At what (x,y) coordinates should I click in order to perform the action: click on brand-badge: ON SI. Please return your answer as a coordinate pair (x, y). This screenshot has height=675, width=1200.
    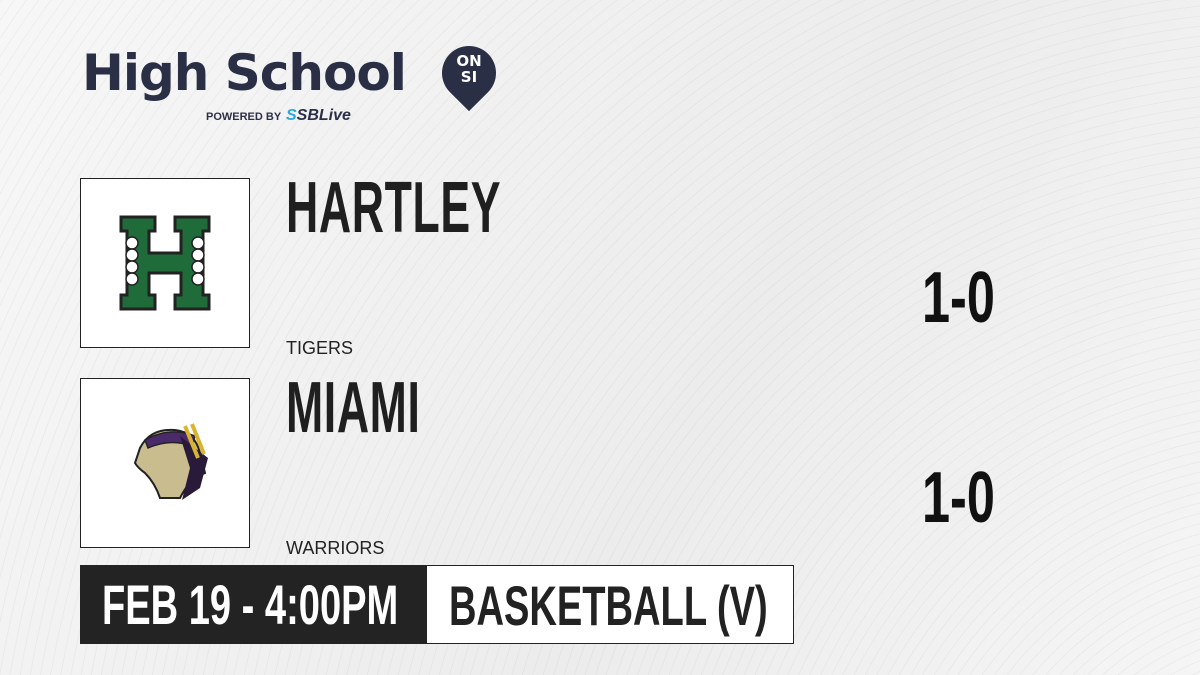
    Looking at the image, I should click on (469, 69).